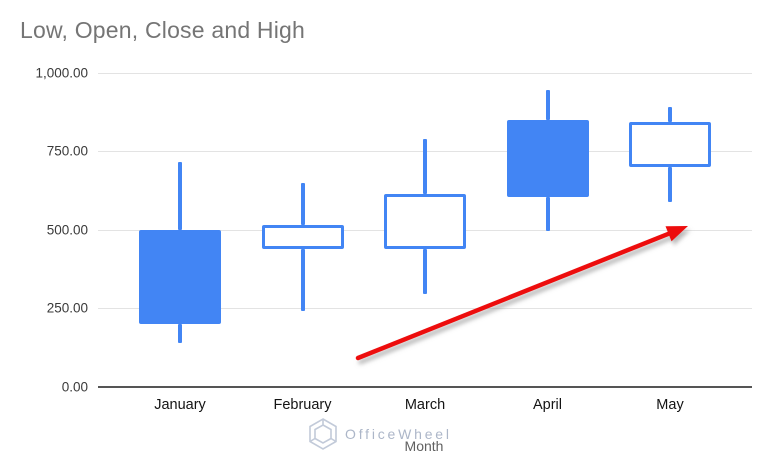 The height and width of the screenshot is (473, 767). I want to click on candlestick-body-april, so click(547, 158).